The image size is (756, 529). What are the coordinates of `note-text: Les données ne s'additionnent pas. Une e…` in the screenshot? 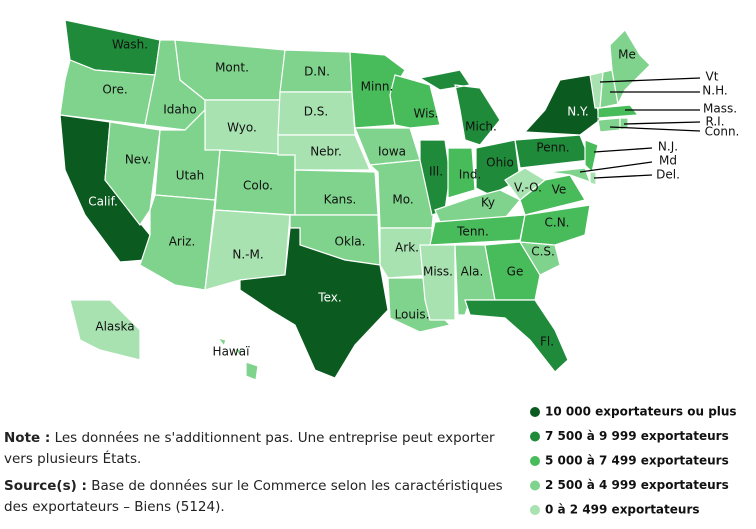 It's located at (249, 448).